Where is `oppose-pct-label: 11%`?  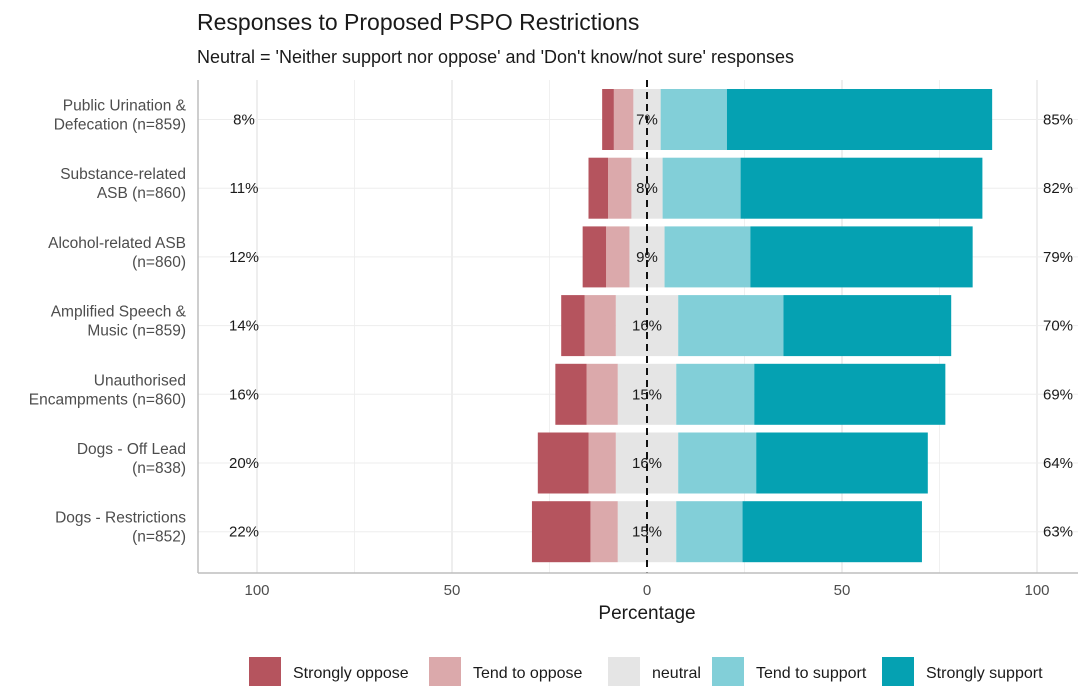 oppose-pct-label: 11% is located at coordinates (244, 188).